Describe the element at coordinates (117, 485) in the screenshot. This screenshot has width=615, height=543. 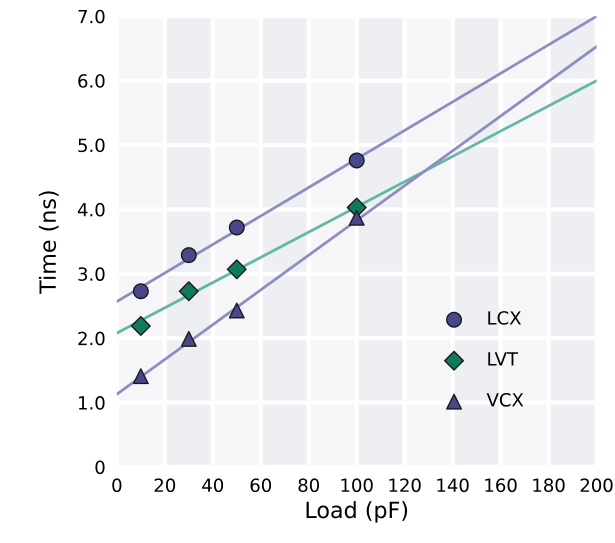
I see `x-tick-label: 0` at that location.